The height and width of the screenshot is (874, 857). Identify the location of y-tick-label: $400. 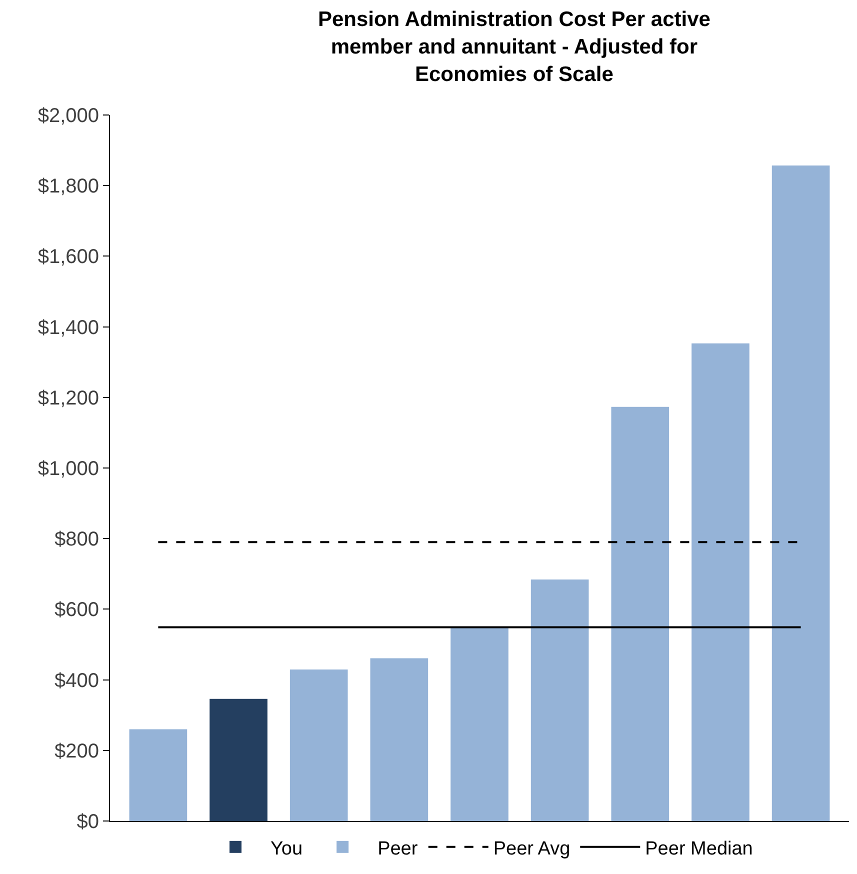
(76, 681).